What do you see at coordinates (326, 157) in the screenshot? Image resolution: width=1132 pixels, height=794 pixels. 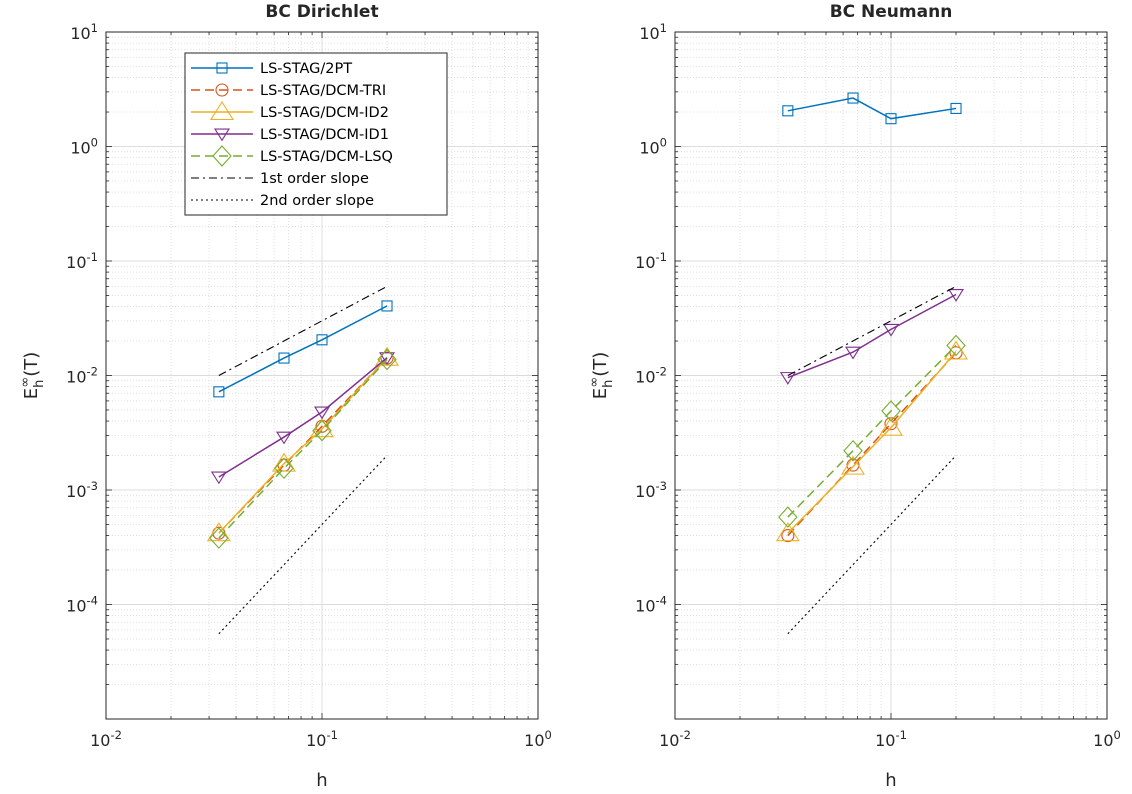 I see `legend-label: LS-STAG/DCM-LSQ` at bounding box center [326, 157].